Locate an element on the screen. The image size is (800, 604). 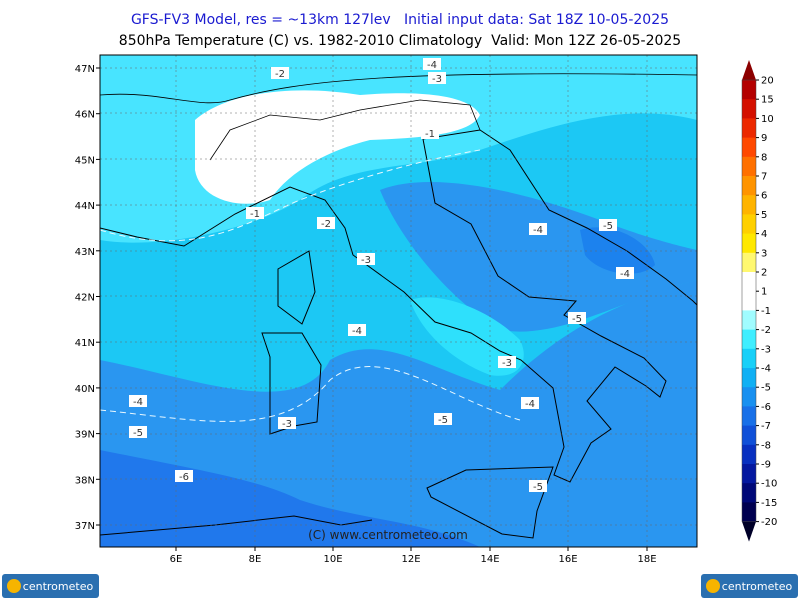
colorbar-frame is located at coordinates (749, 300).